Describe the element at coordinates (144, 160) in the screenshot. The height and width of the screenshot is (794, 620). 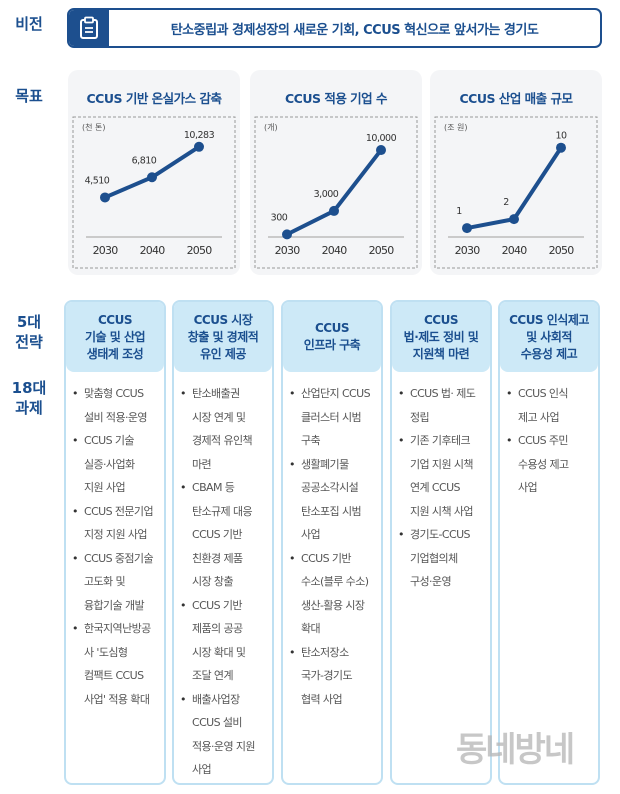
I see `data-label: 6,810` at that location.